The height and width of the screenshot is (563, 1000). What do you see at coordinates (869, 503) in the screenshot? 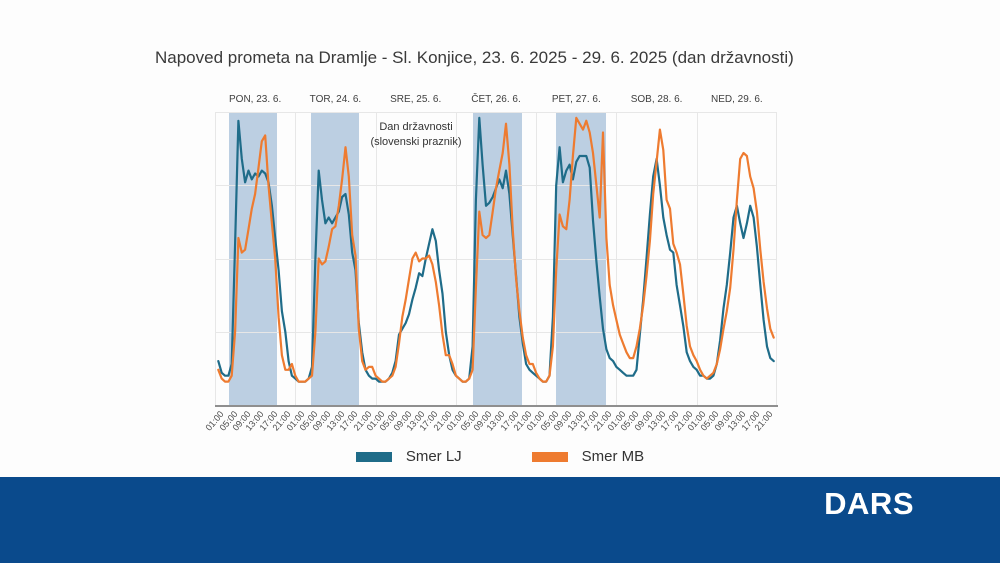
I see `dars-logo: DARS` at bounding box center [869, 503].